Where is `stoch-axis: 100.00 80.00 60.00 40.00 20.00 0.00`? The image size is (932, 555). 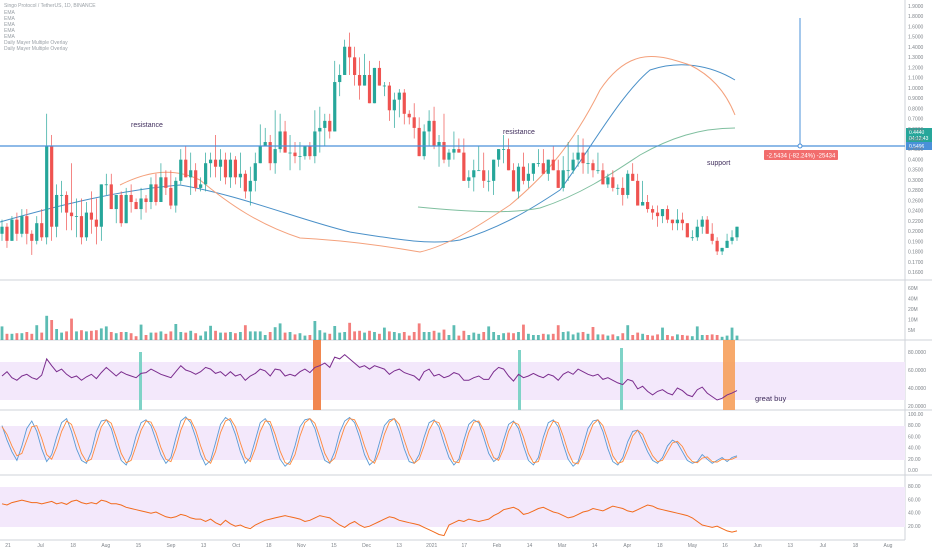
stoch-axis: 100.00 80.00 60.00 40.00 20.00 0.00 is located at coordinates (916, 443).